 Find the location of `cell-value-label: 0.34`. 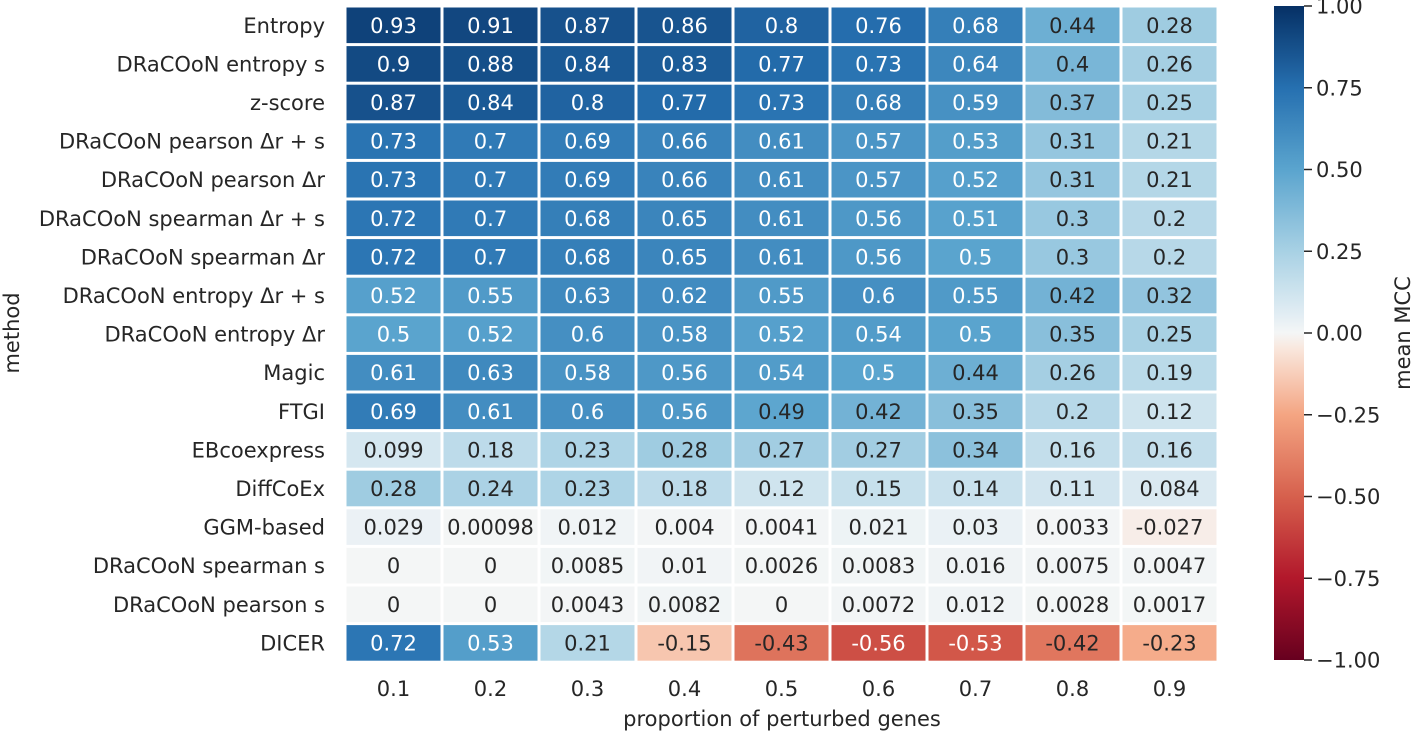

cell-value-label: 0.34 is located at coordinates (975, 450).